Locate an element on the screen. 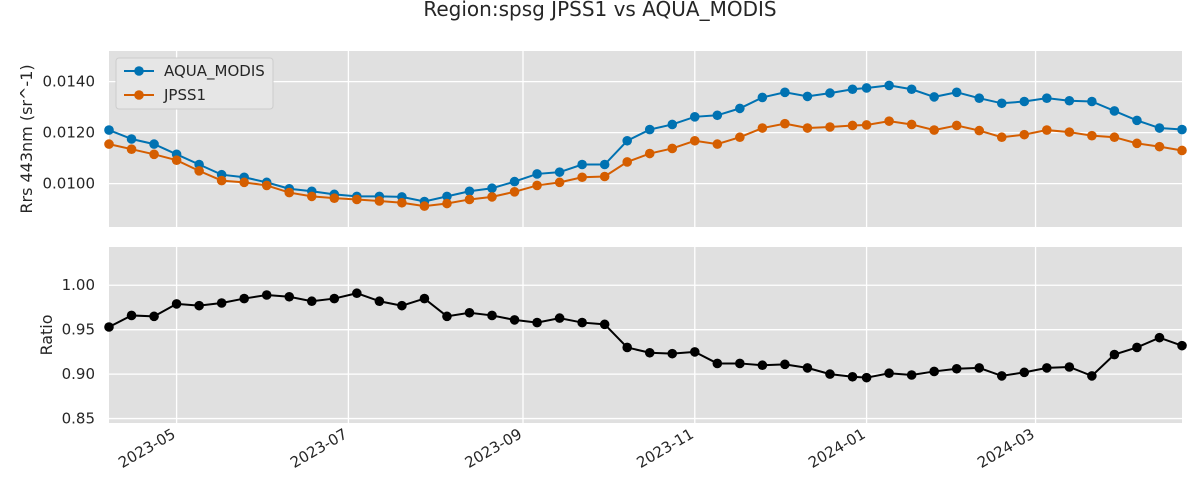 This screenshot has width=1200, height=500. x-tick-label: 2023-07 is located at coordinates (318, 448).